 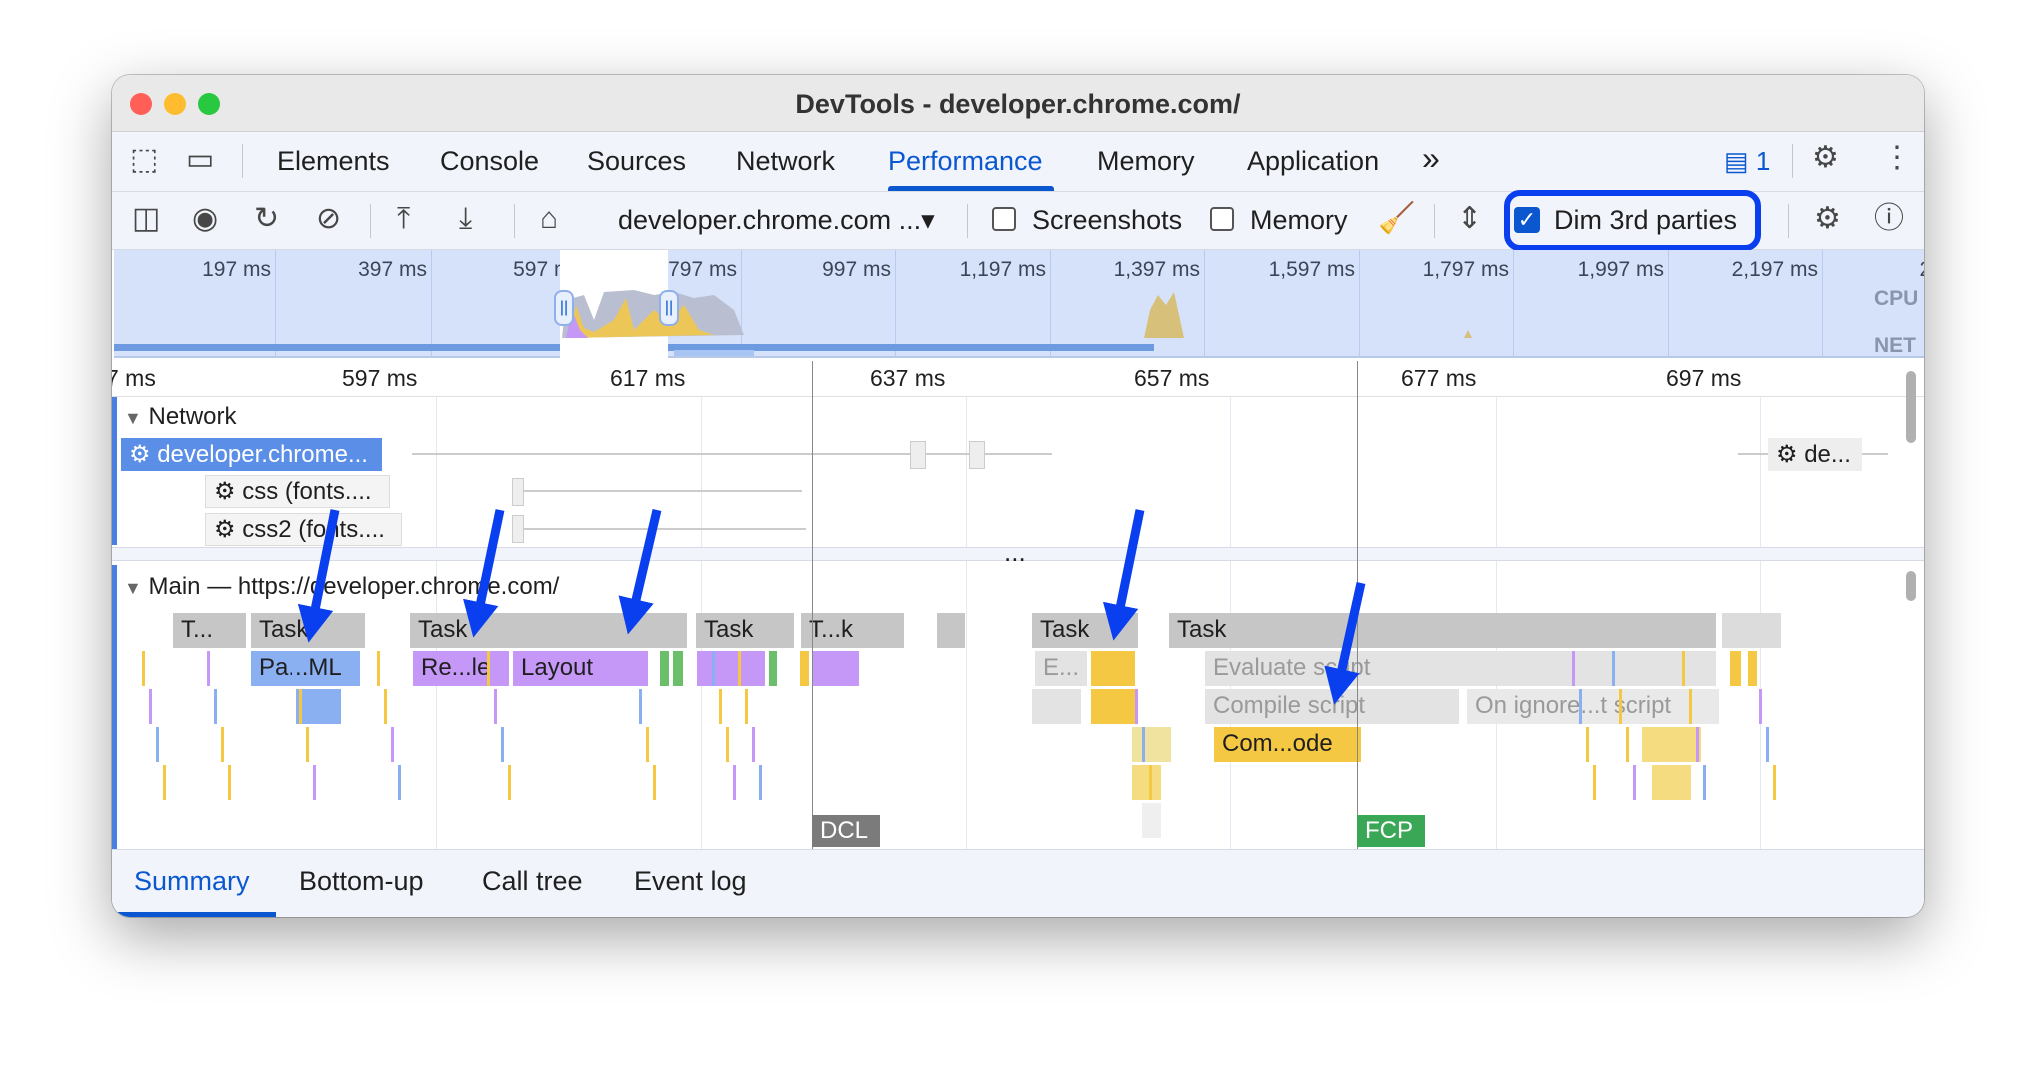 I want to click on flame-event: Com...ode, so click(x=1288, y=744).